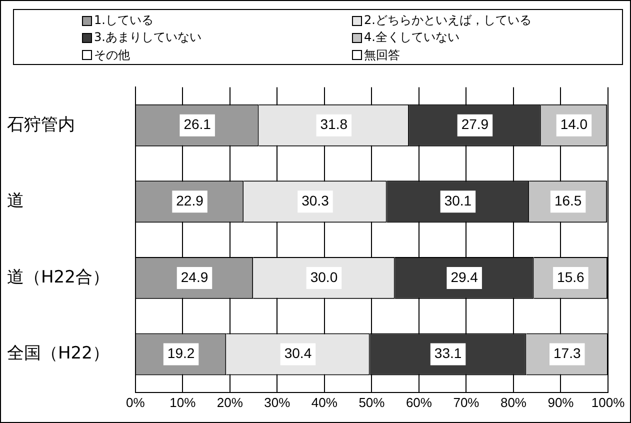 The image size is (631, 423). Describe the element at coordinates (324, 276) in the screenshot. I see `data-label: 30.0` at that location.